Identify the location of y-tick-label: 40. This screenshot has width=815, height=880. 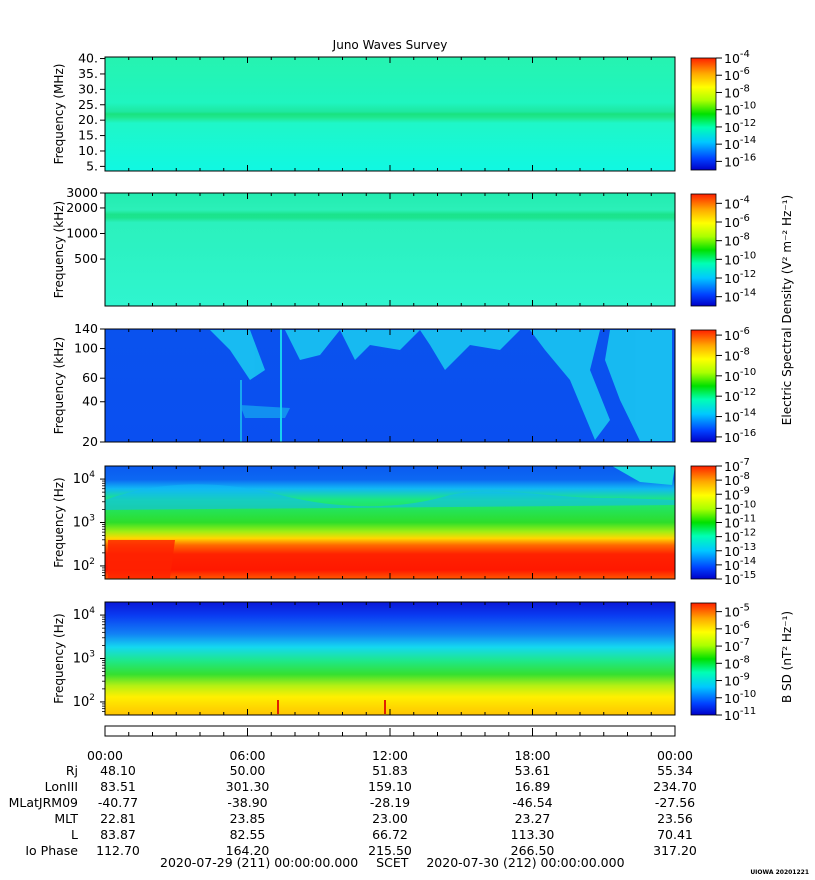
(90, 401).